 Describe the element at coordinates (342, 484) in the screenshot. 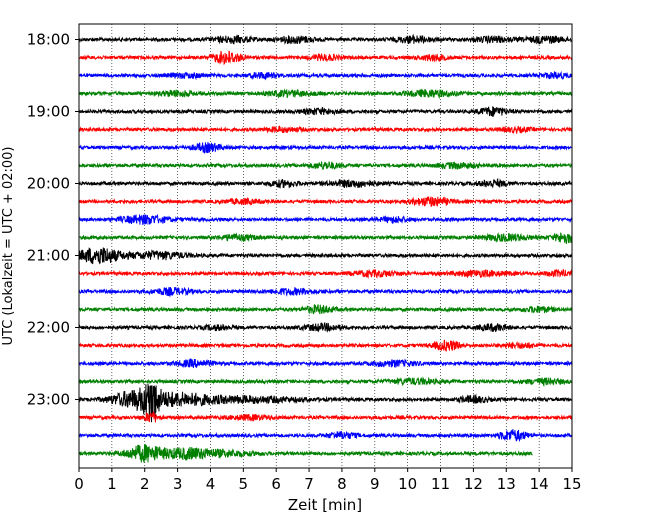

I see `x-tick-label: 8` at that location.